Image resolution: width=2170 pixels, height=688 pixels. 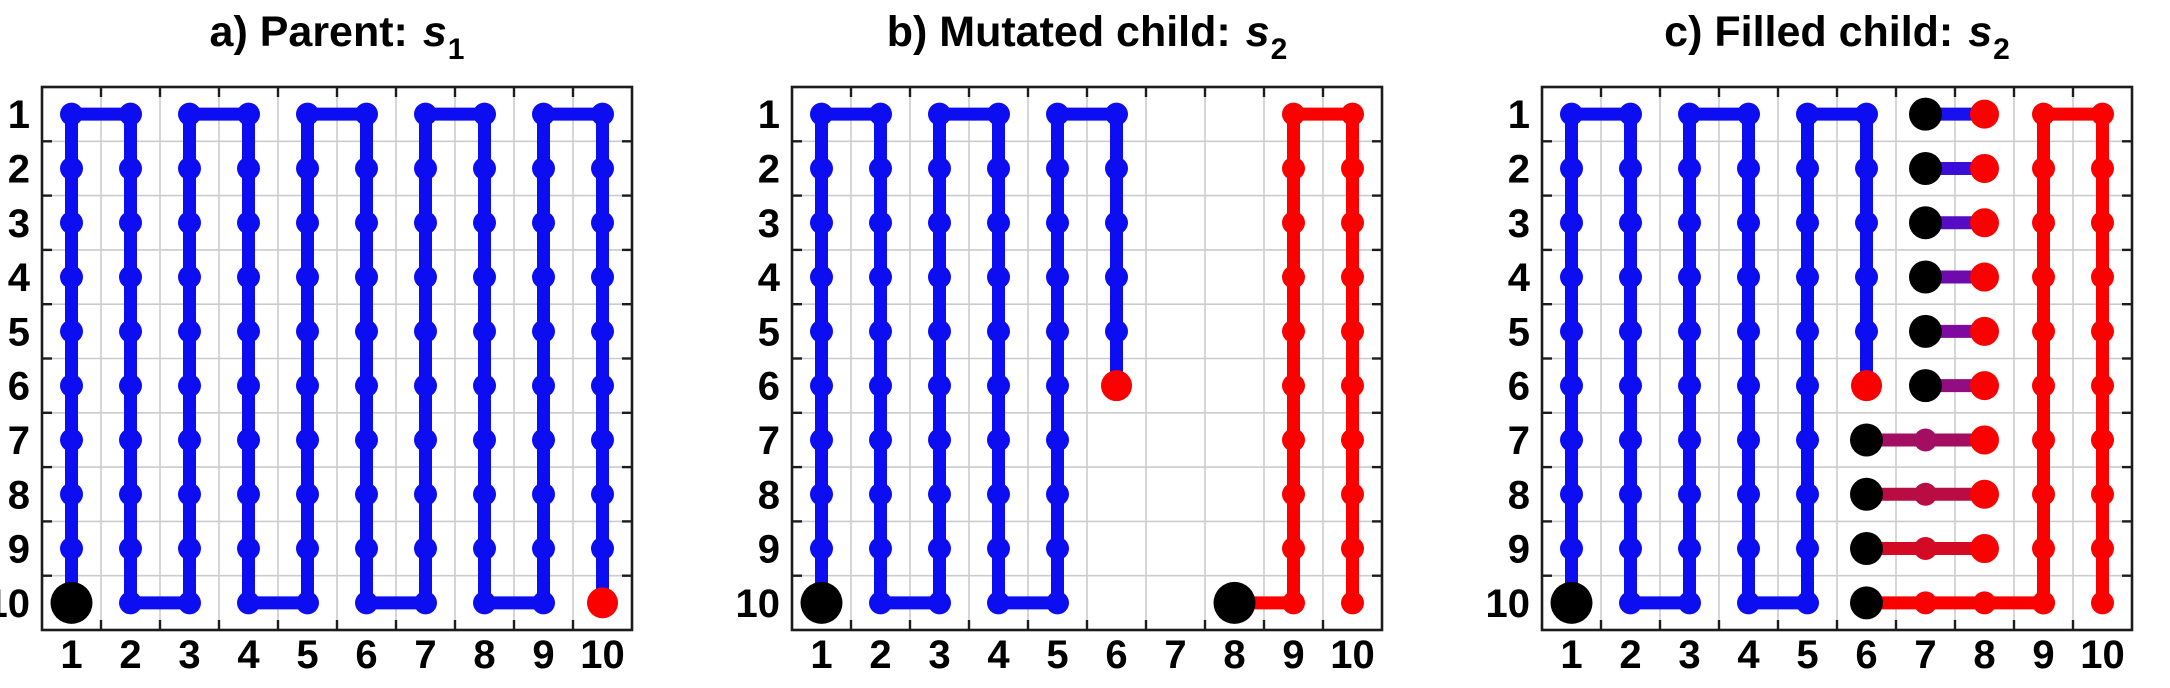 What do you see at coordinates (71, 655) in the screenshot?
I see `x-tick-label: 1` at bounding box center [71, 655].